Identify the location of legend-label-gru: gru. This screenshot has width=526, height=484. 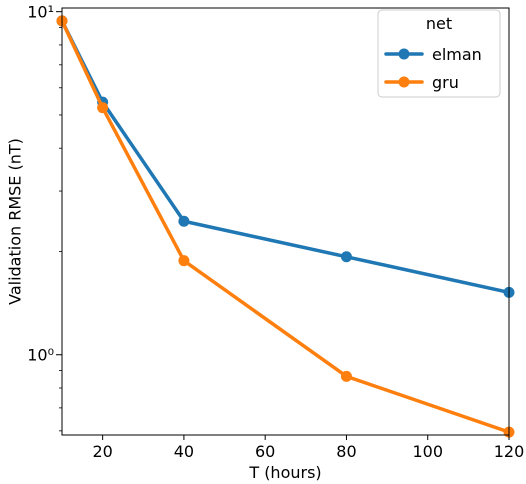
(445, 82).